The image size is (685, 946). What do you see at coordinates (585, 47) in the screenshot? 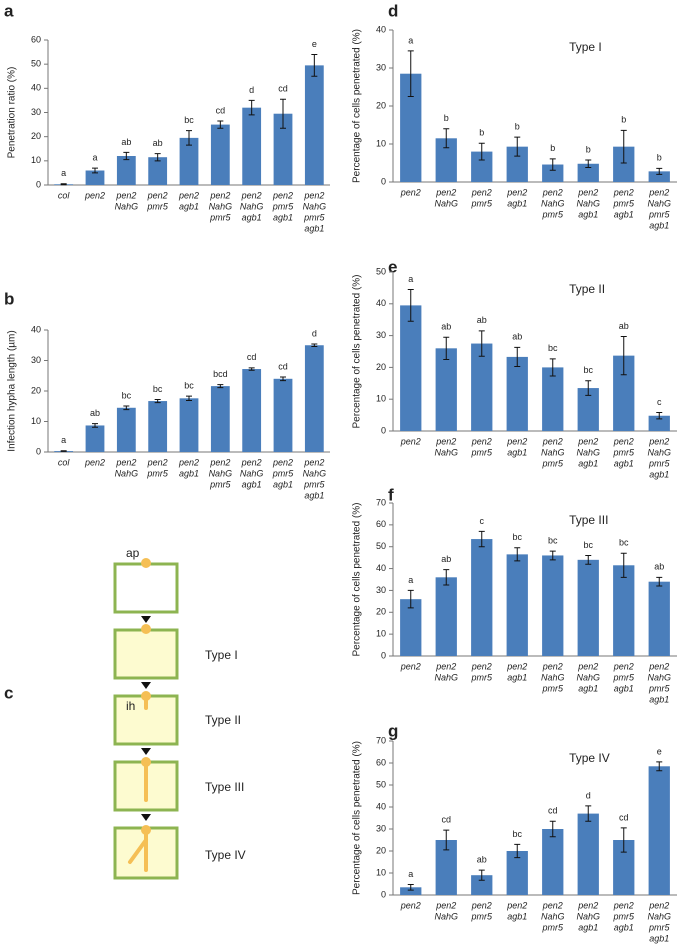
I see `chart-title: Type I` at bounding box center [585, 47].